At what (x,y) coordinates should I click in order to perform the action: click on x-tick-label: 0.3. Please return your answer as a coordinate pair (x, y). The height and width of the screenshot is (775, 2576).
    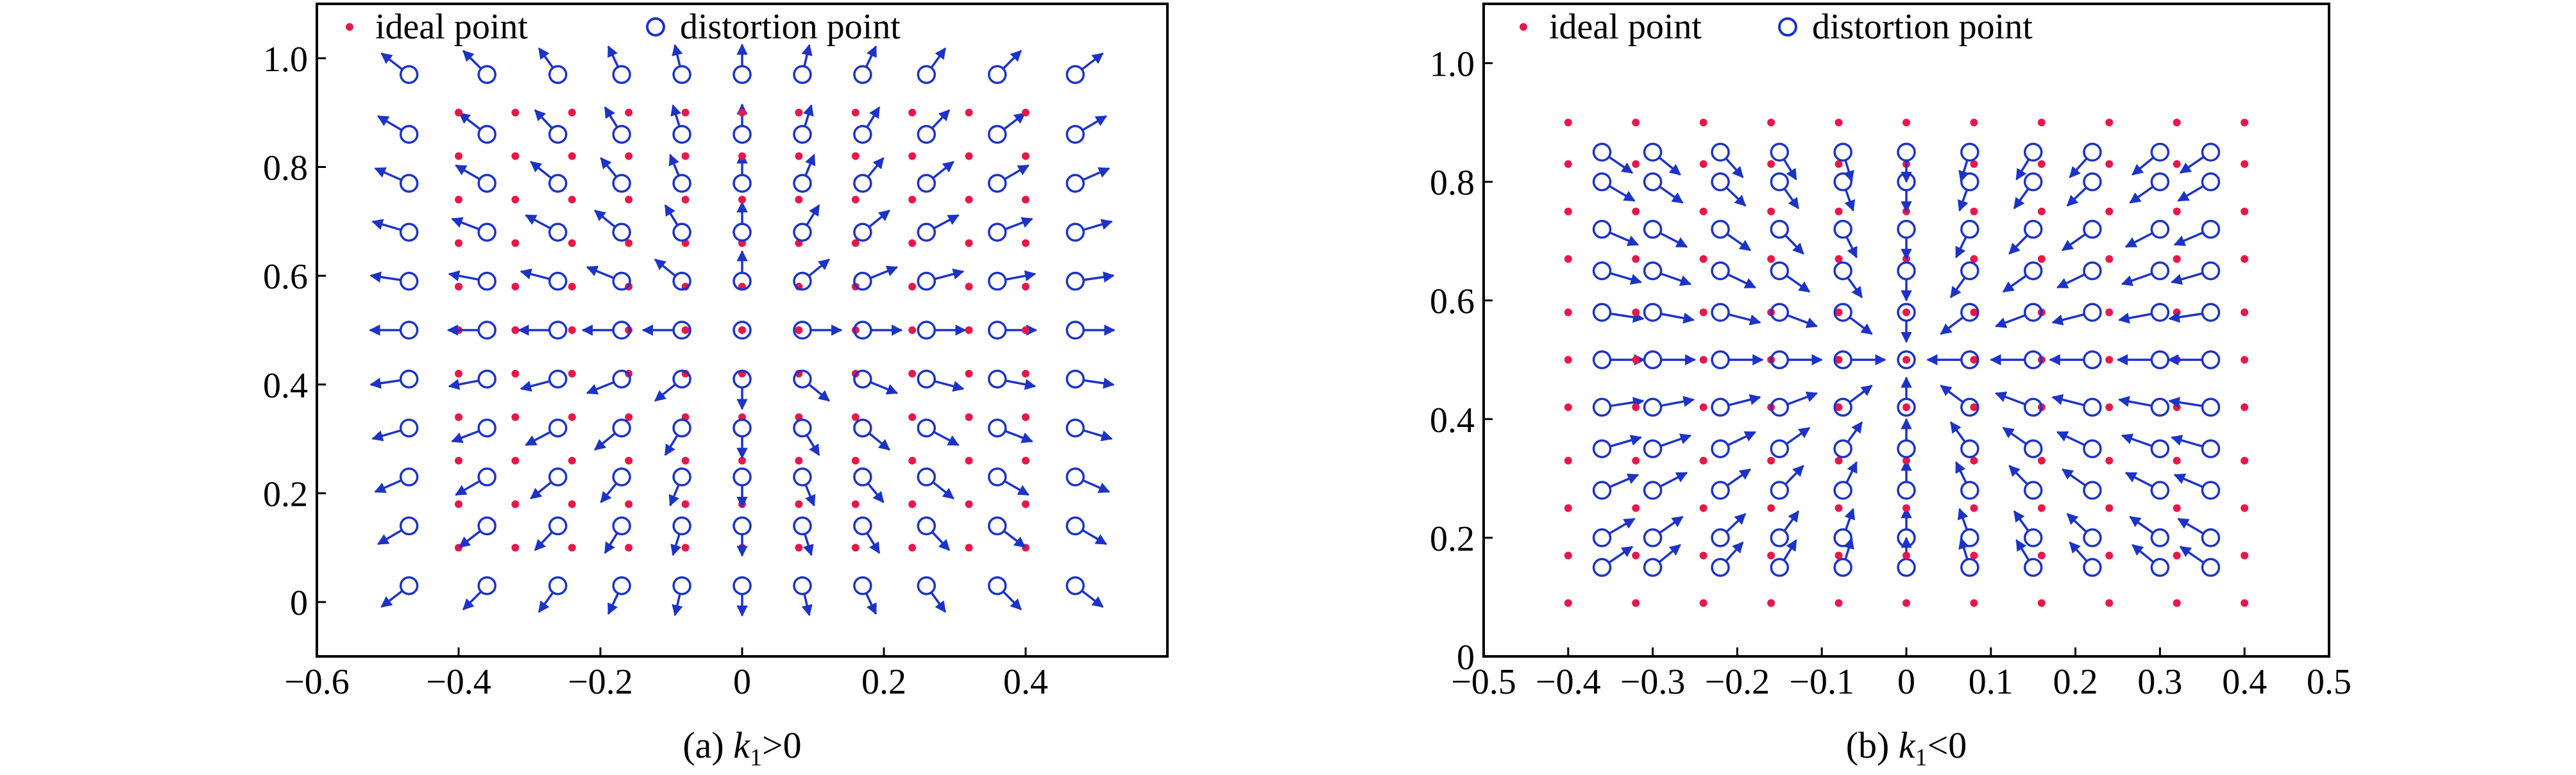
    Looking at the image, I should click on (2159, 682).